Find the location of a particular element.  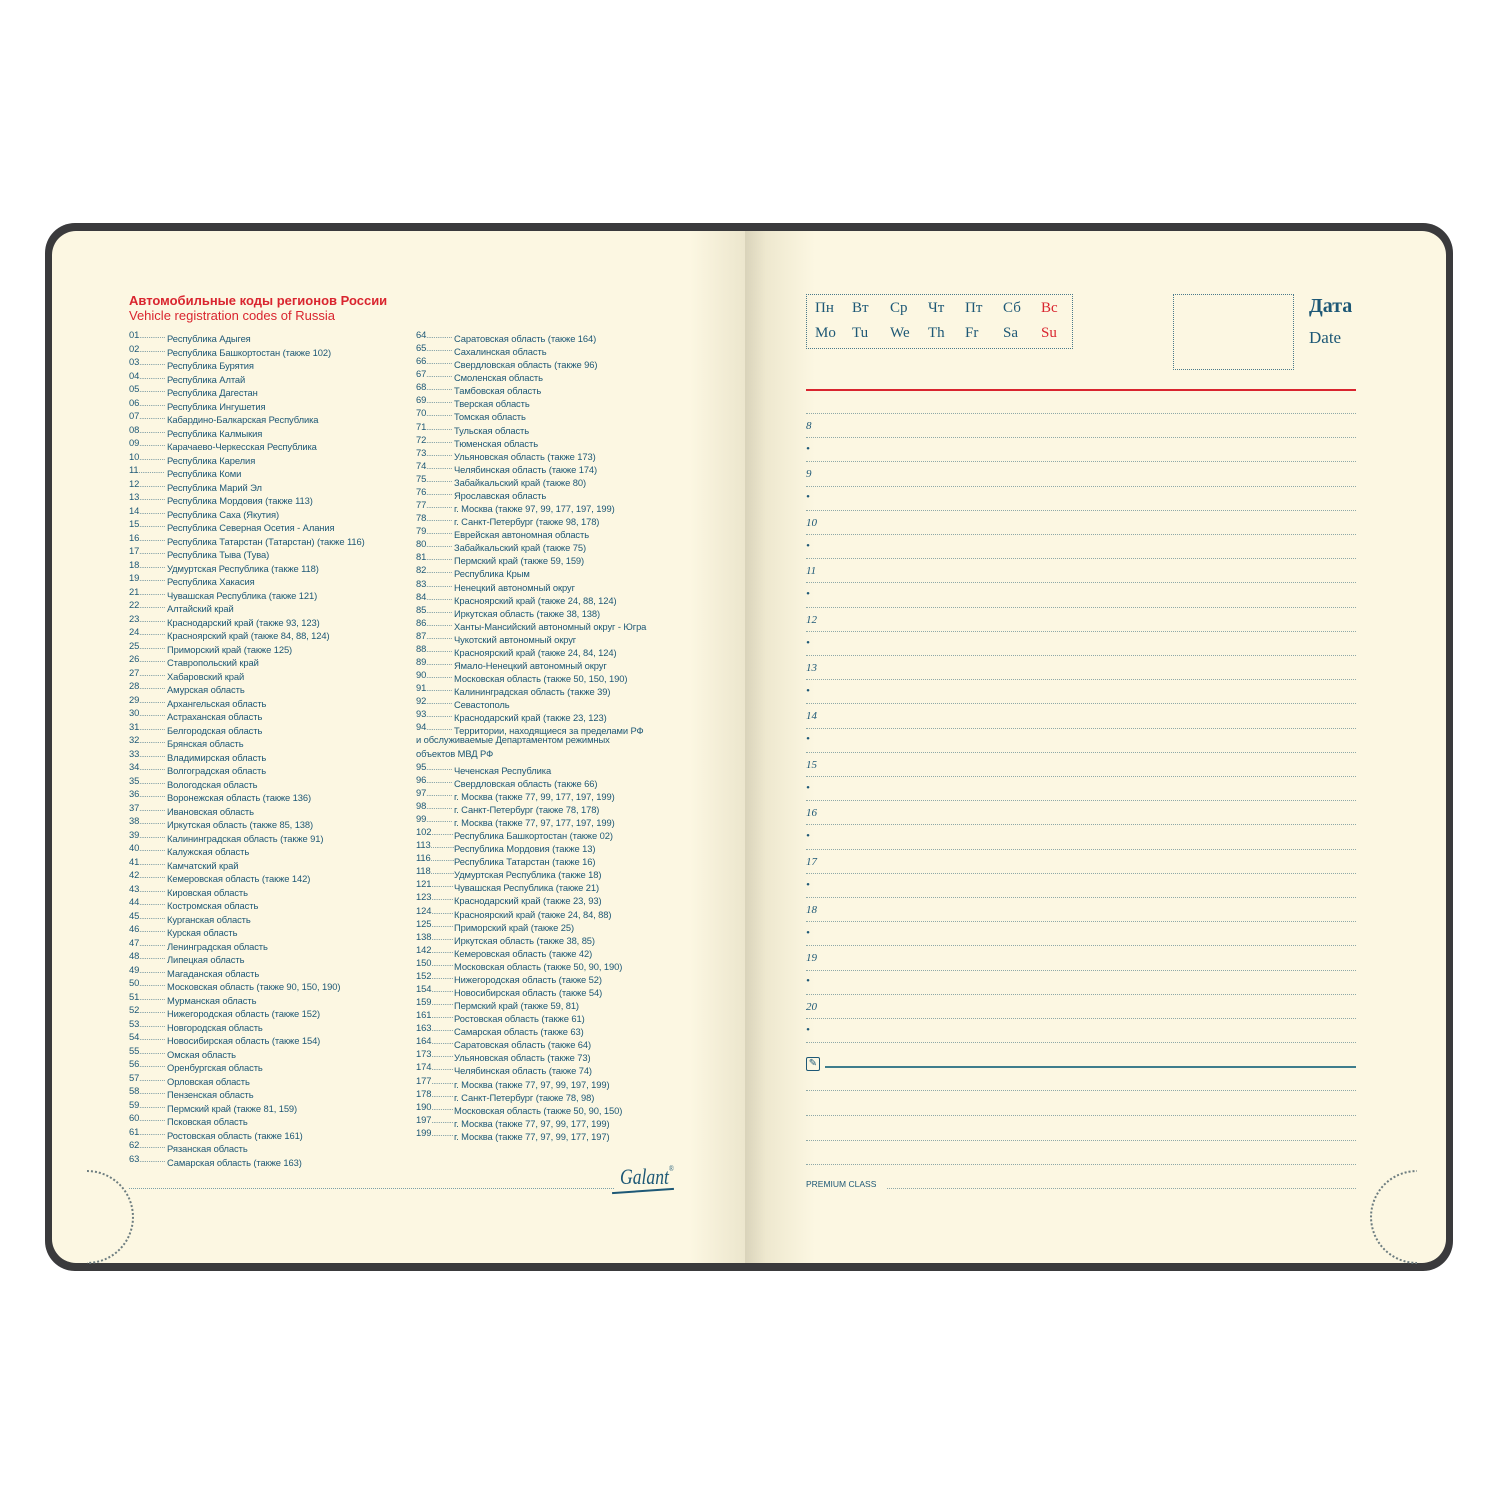

weekday-en: Sa is located at coordinates (1010, 333).